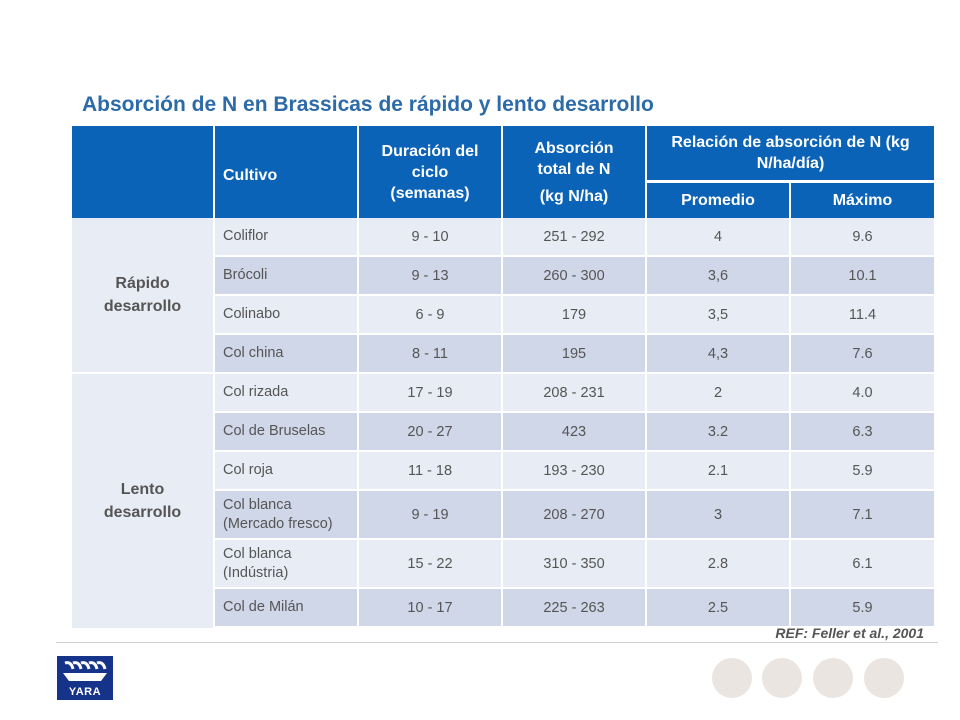  What do you see at coordinates (575, 315) in the screenshot?
I see `cell-absorcion: 179` at bounding box center [575, 315].